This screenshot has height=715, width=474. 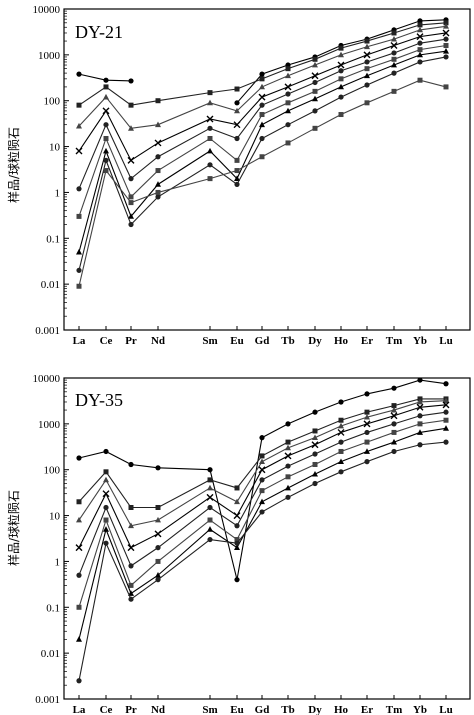 I want to click on x-tick-label-pr: Pr, so click(x=131, y=709).